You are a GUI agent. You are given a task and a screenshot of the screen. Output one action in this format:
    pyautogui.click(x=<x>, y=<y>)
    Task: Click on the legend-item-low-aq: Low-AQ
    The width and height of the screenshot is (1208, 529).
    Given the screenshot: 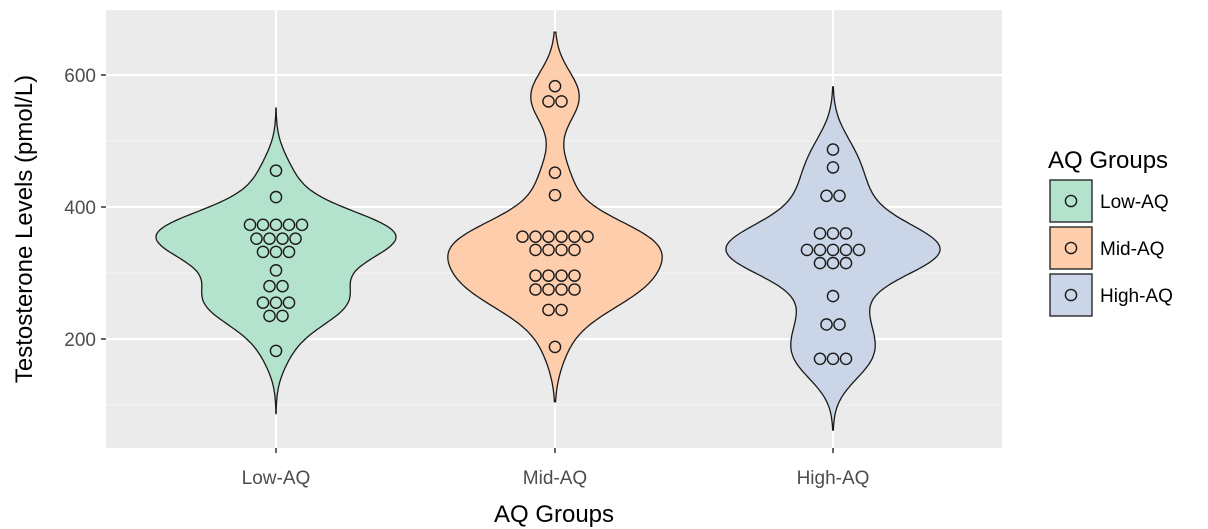 What is the action you would take?
    pyautogui.click(x=1109, y=201)
    